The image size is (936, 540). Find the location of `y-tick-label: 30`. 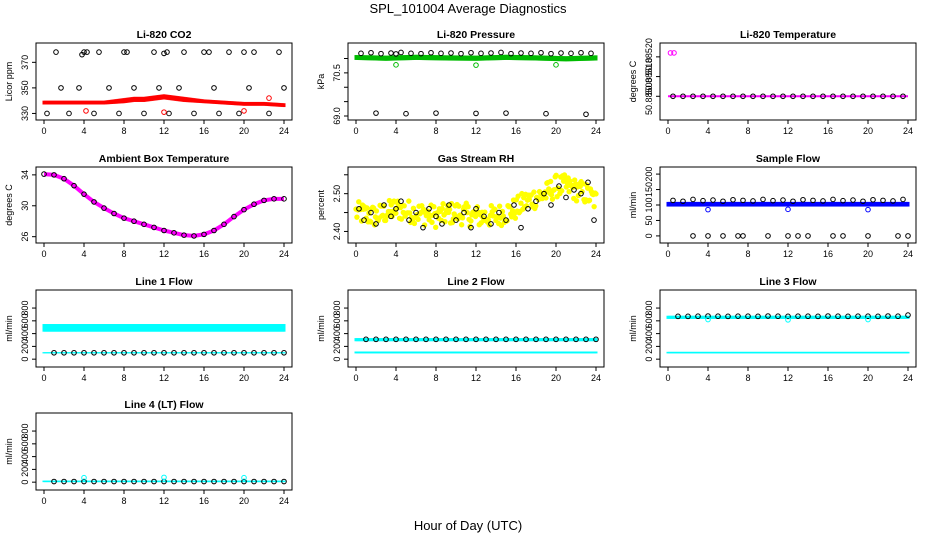

y-tick-label: 30 is located at coordinates (25, 206).